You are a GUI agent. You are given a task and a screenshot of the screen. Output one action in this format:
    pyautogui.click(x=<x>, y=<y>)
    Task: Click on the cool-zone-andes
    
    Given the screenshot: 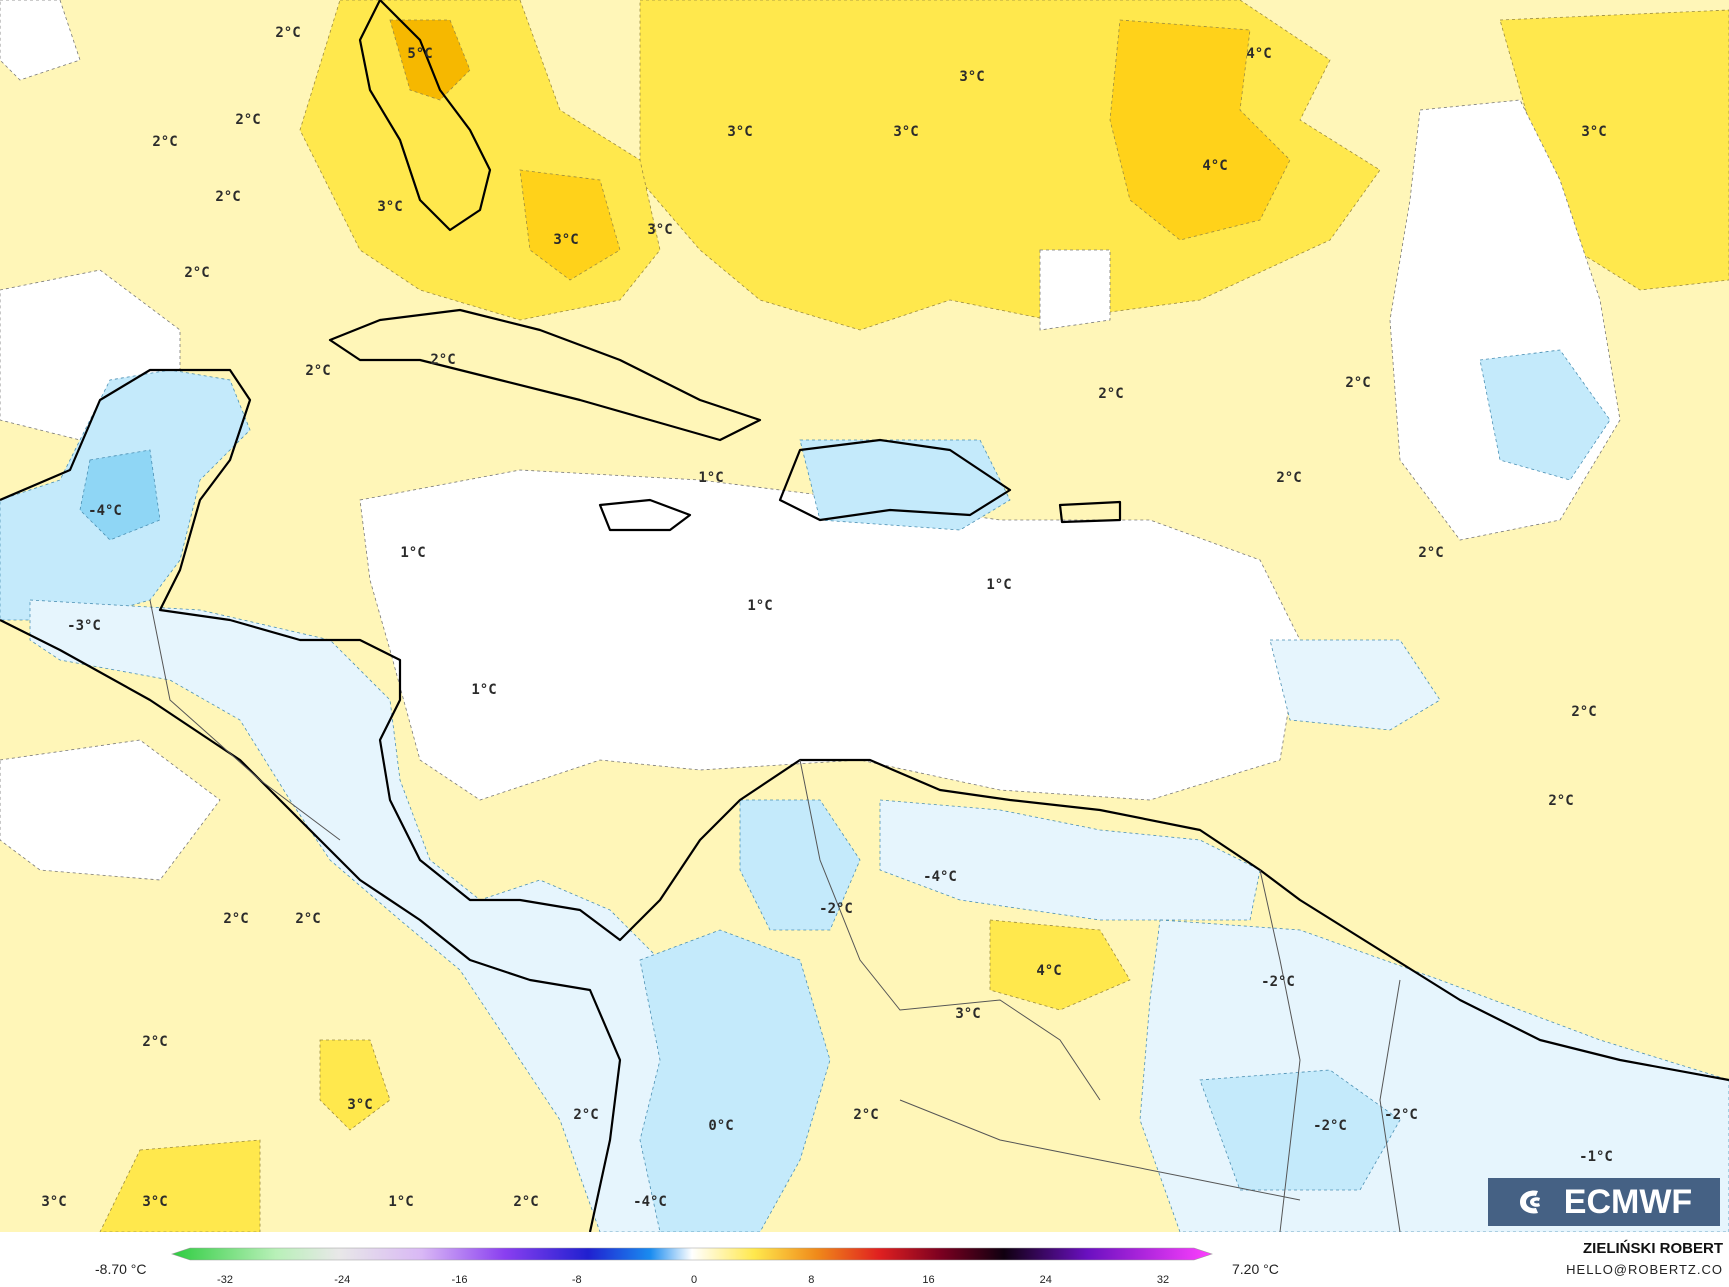 What is the action you would take?
    pyautogui.click(x=735, y=1080)
    